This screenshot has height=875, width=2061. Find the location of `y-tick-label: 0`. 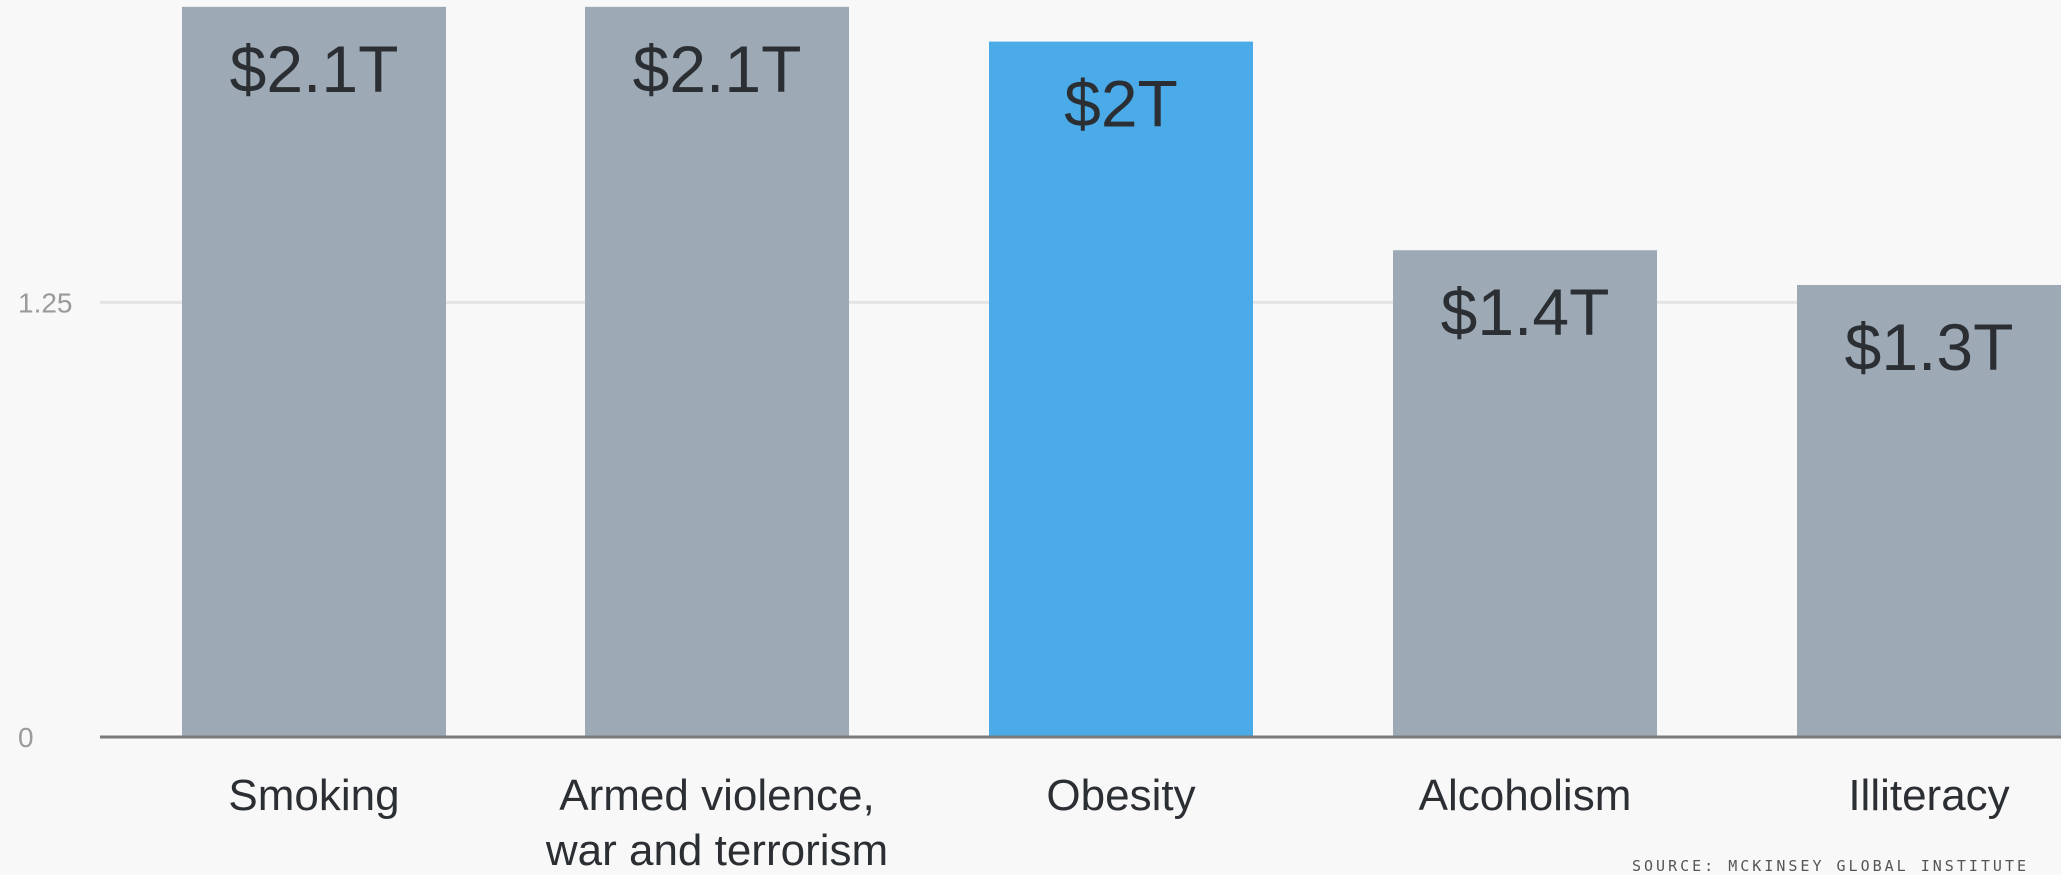

y-tick-label: 0 is located at coordinates (26, 737).